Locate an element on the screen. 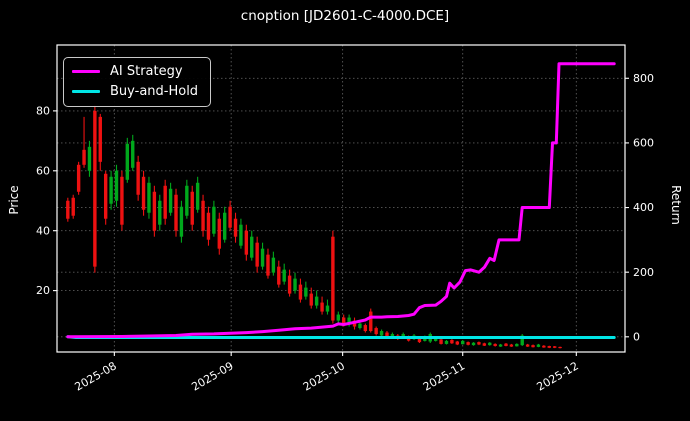 This screenshot has height=421, width=690. date-tick-label: 2025-09 is located at coordinates (212, 376).